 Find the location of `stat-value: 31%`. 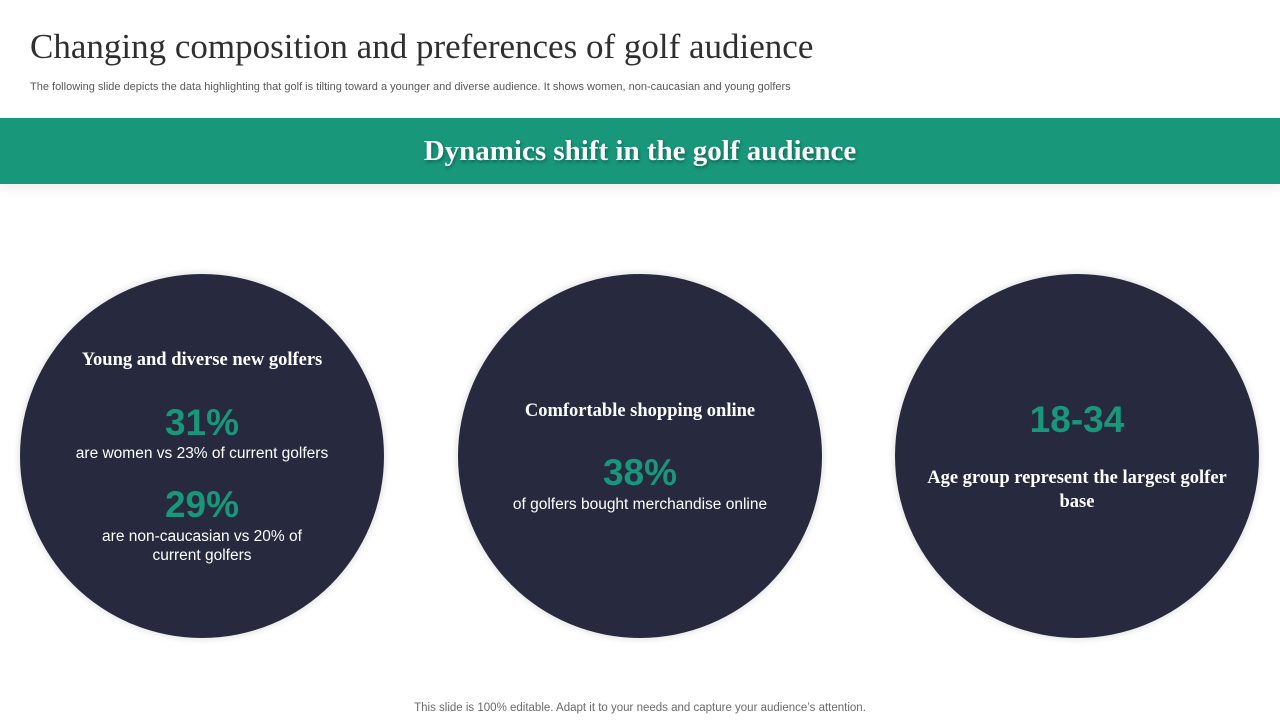

stat-value: 31% is located at coordinates (202, 422).